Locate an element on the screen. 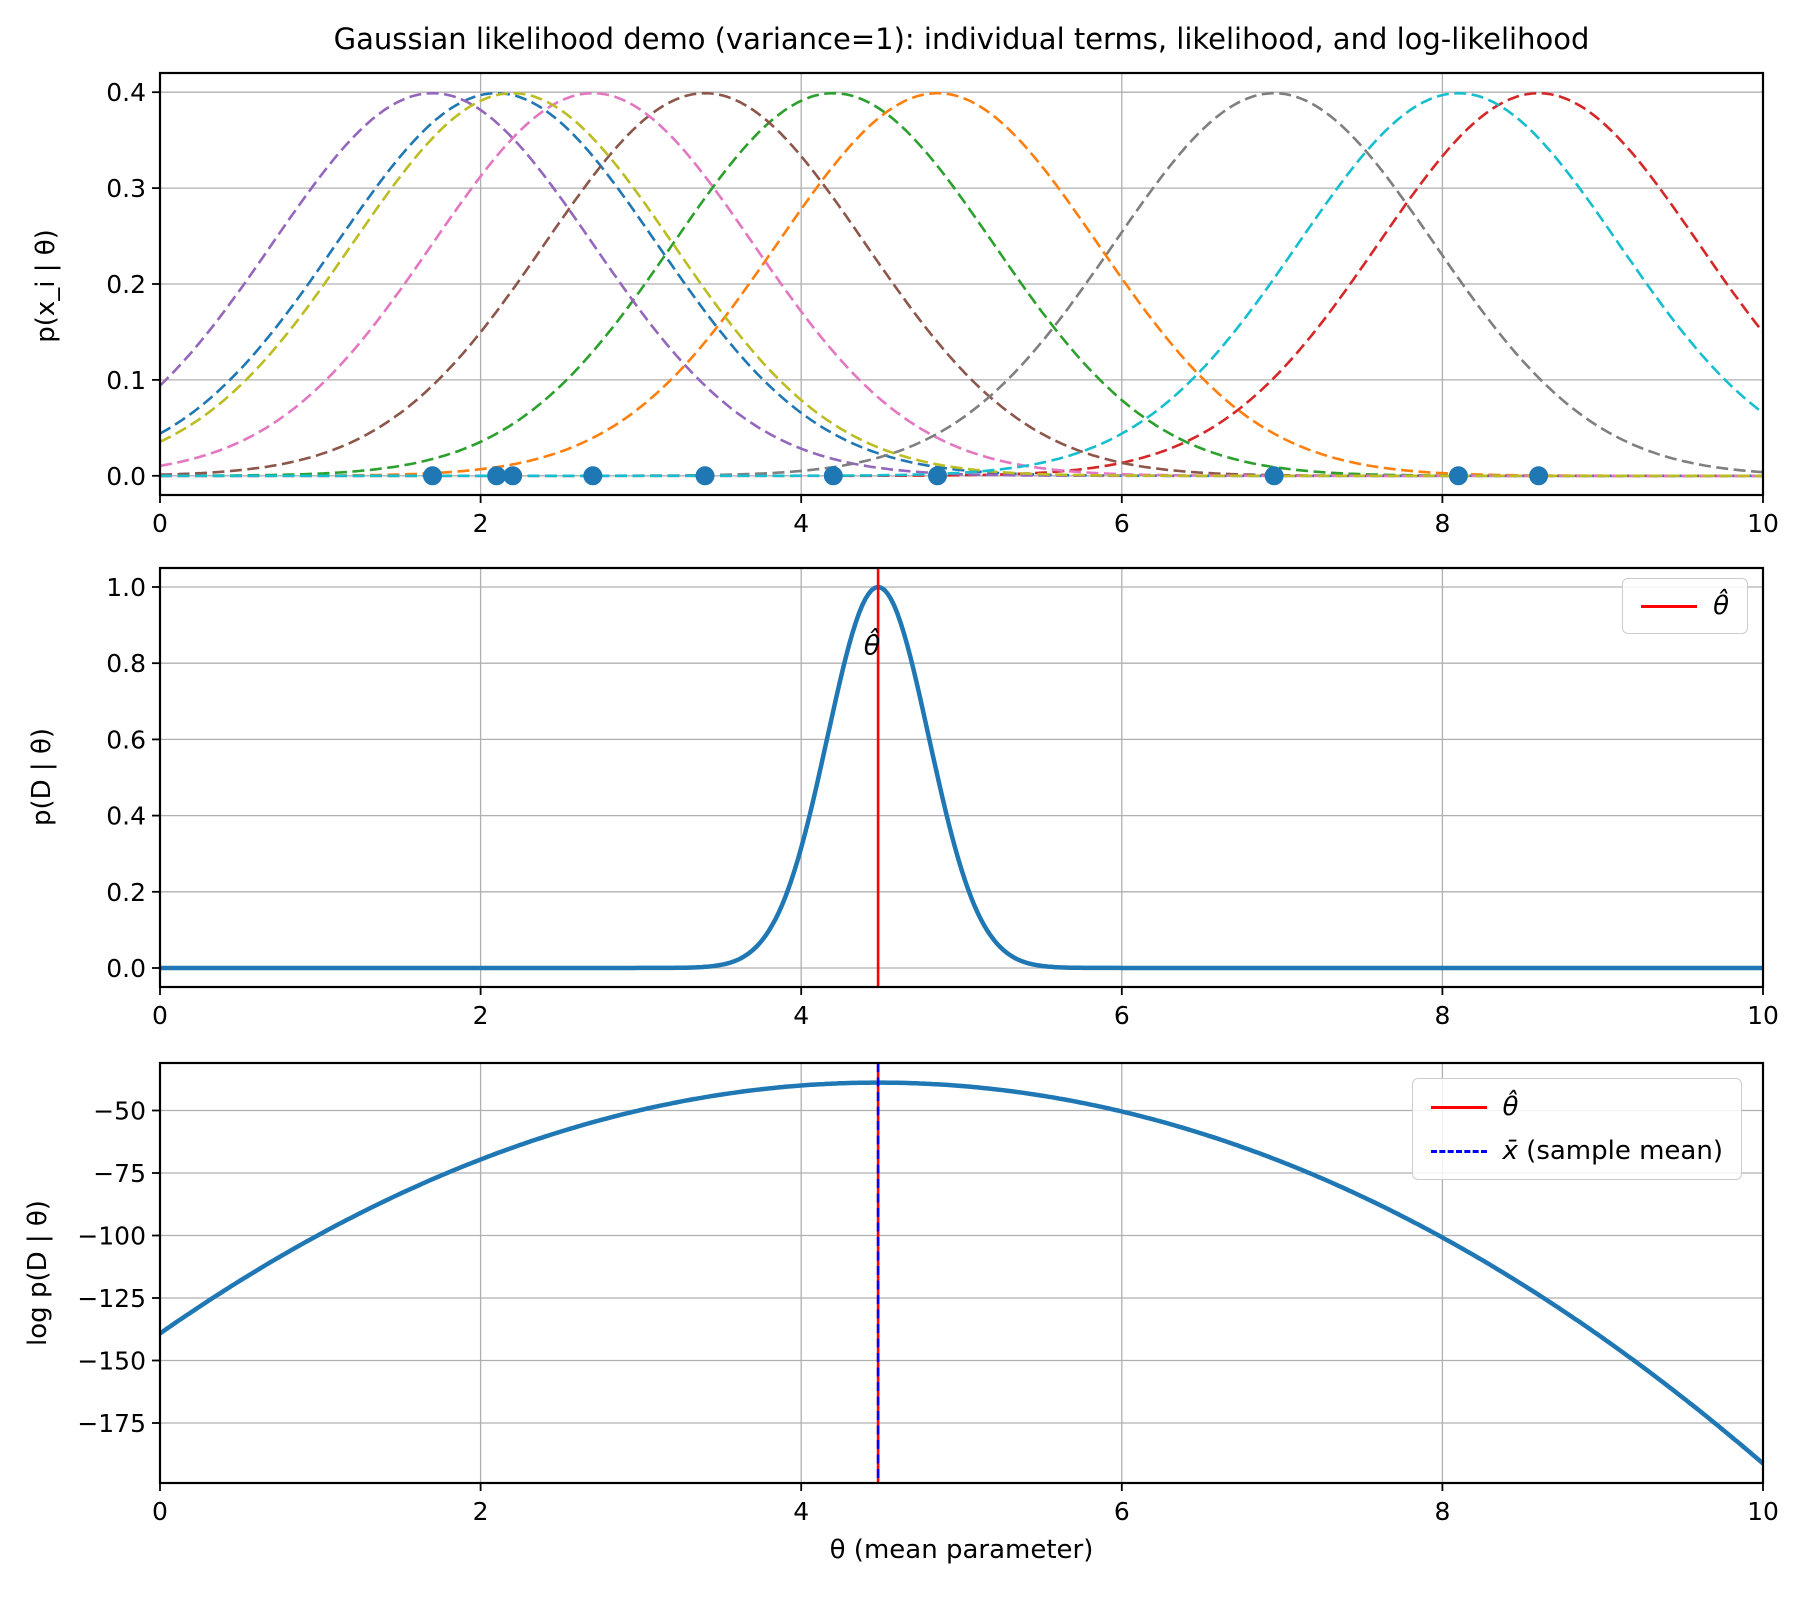 Image resolution: width=1800 pixels, height=1600 pixels. y-tick-label: 0.3 is located at coordinates (126, 188).